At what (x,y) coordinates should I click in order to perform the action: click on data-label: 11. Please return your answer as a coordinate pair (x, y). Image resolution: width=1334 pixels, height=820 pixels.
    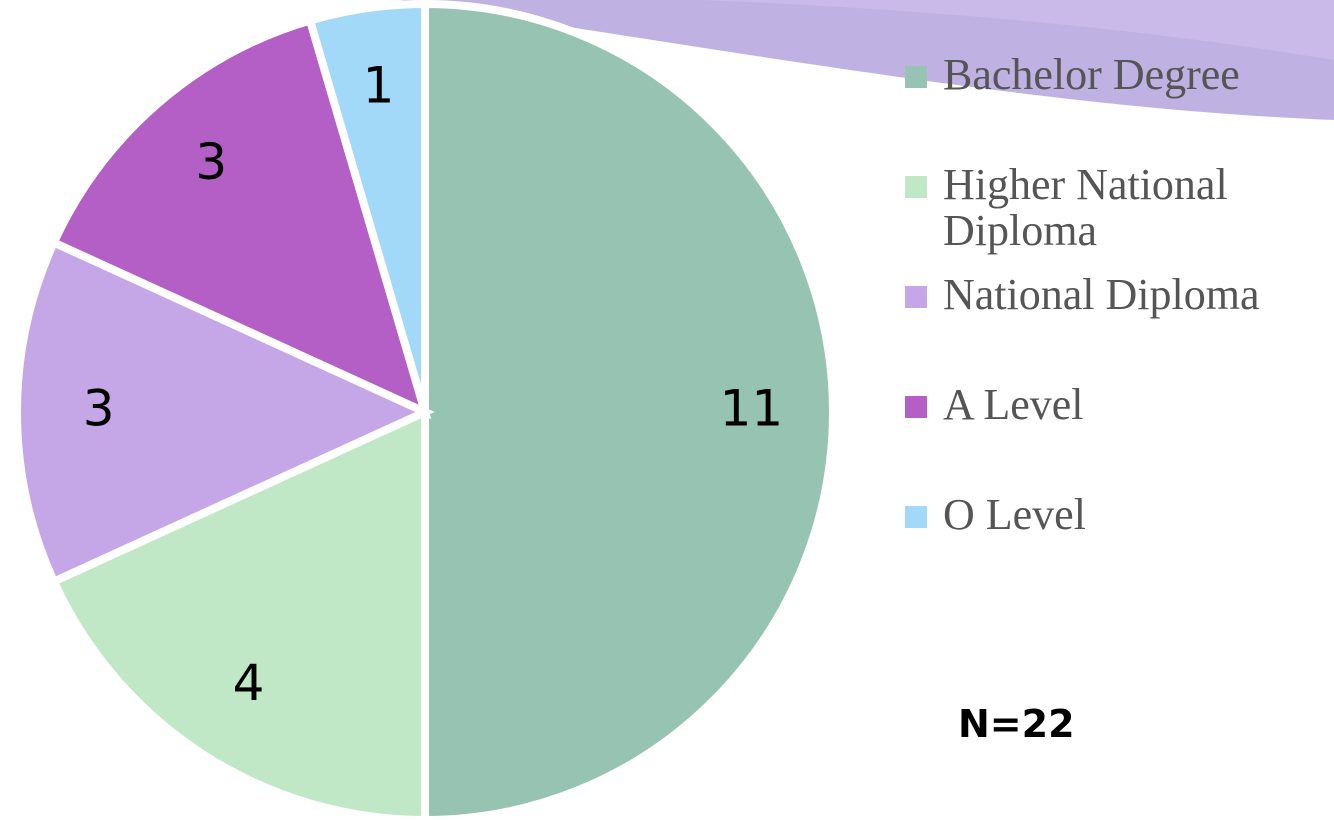
    Looking at the image, I should click on (752, 409).